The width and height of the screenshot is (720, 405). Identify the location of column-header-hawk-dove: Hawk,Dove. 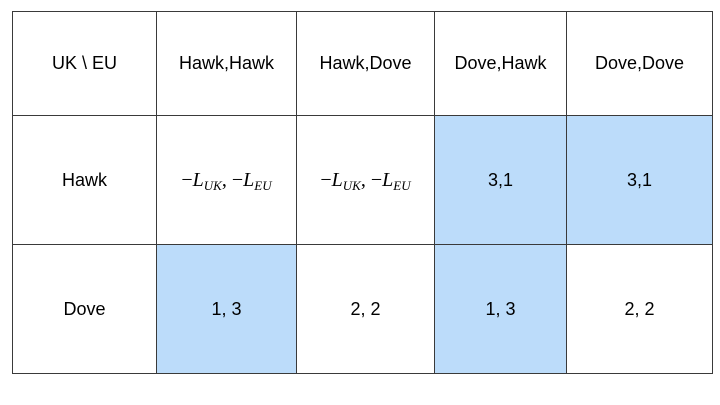
(365, 63).